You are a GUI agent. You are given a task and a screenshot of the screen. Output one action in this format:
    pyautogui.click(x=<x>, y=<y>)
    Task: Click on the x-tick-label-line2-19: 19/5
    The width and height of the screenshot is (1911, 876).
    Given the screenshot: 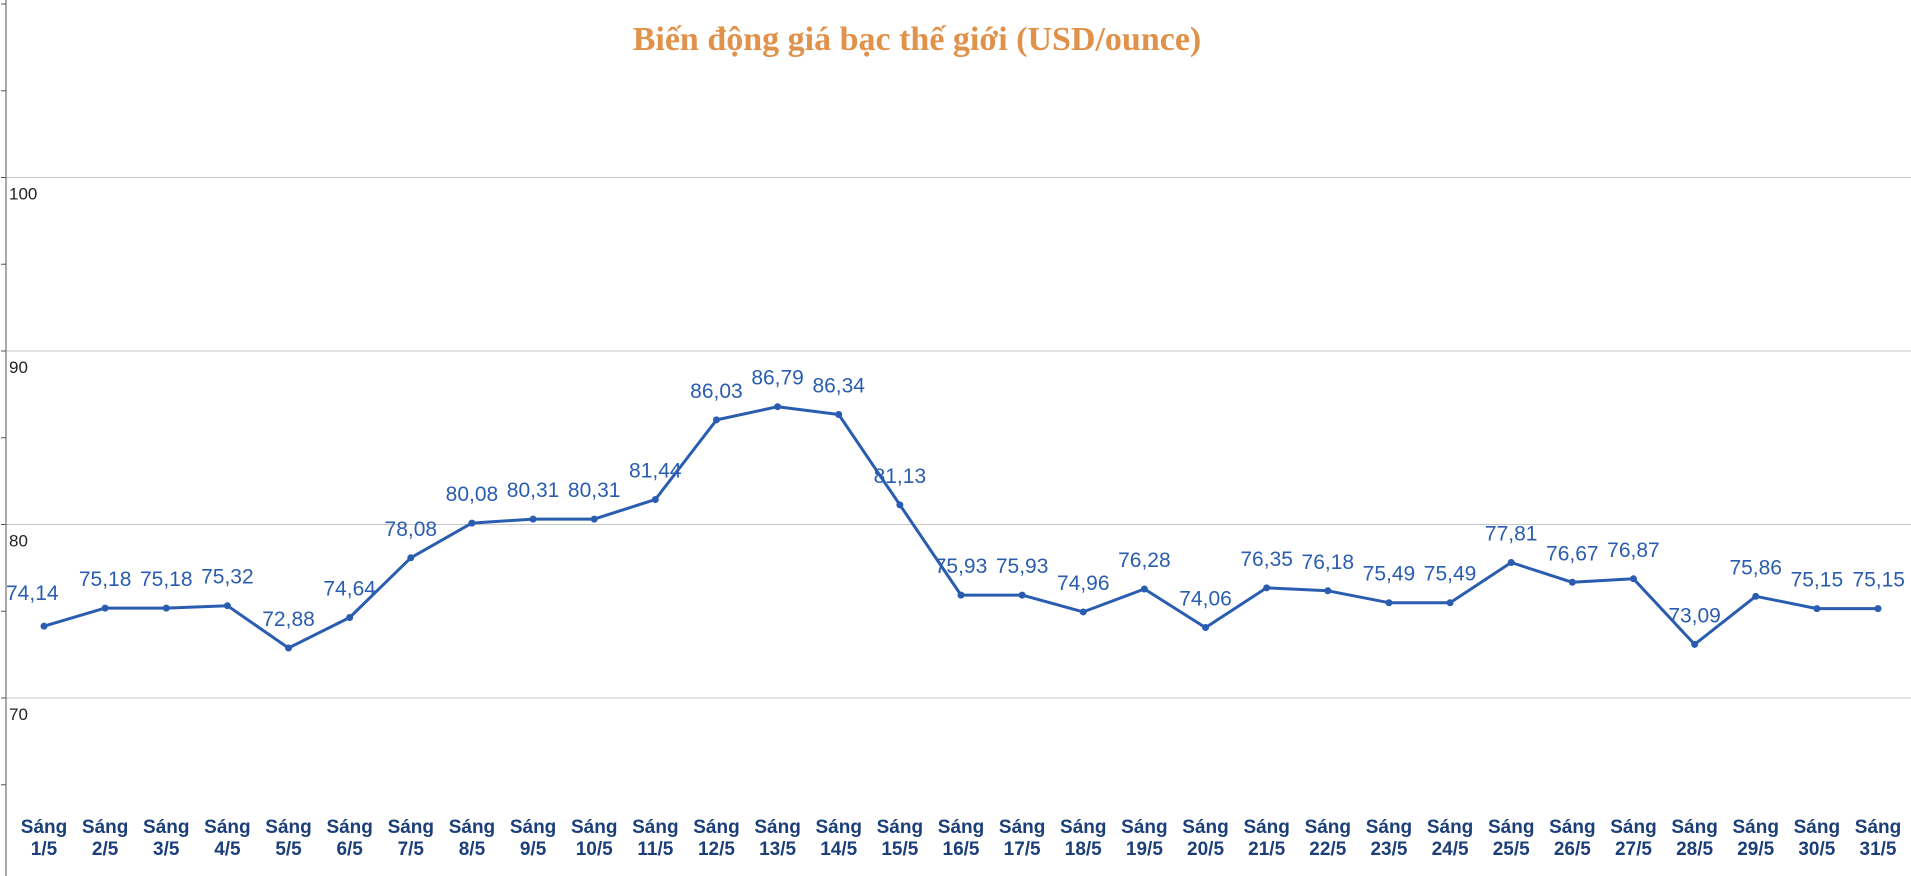 What is the action you would take?
    pyautogui.click(x=1144, y=849)
    